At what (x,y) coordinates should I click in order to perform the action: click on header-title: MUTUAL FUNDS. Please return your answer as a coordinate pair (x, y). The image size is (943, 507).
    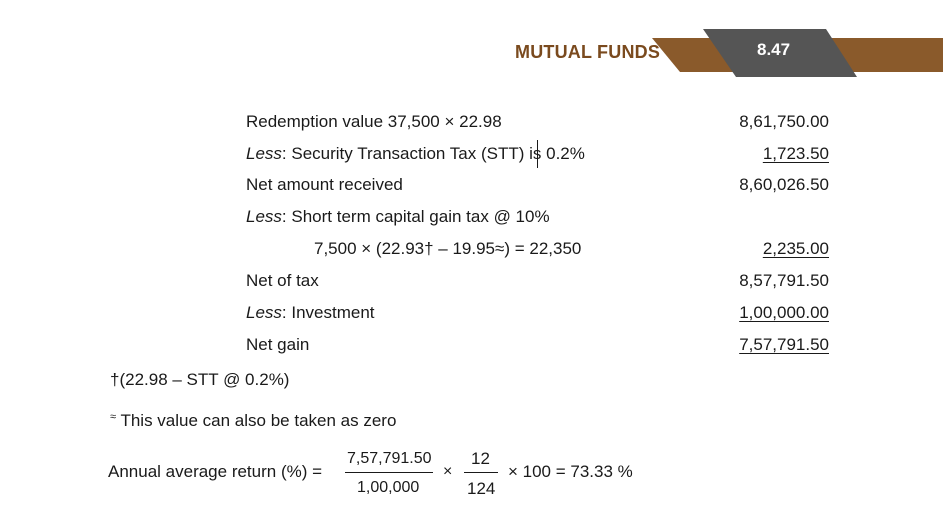
    Looking at the image, I should click on (588, 52).